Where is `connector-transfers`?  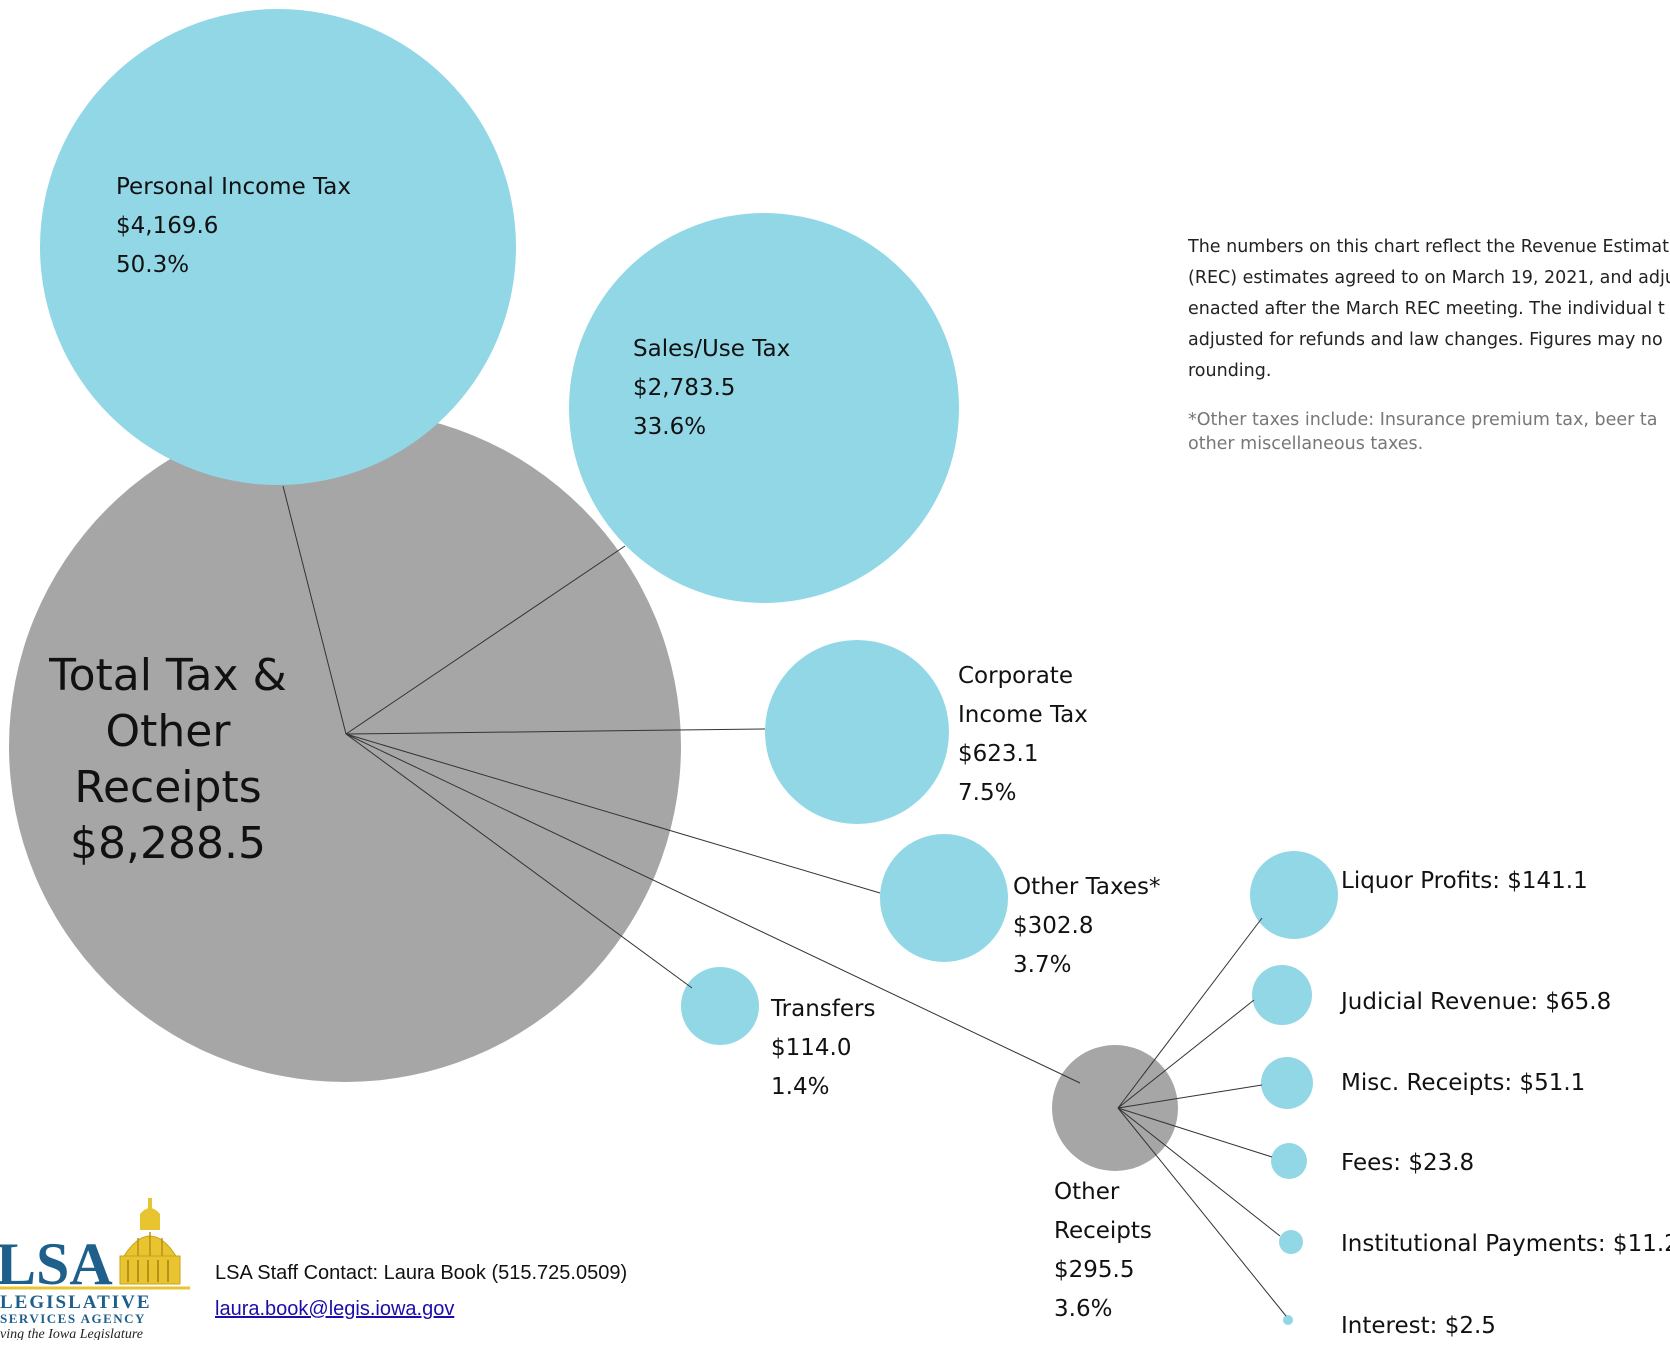 connector-transfers is located at coordinates (519, 861).